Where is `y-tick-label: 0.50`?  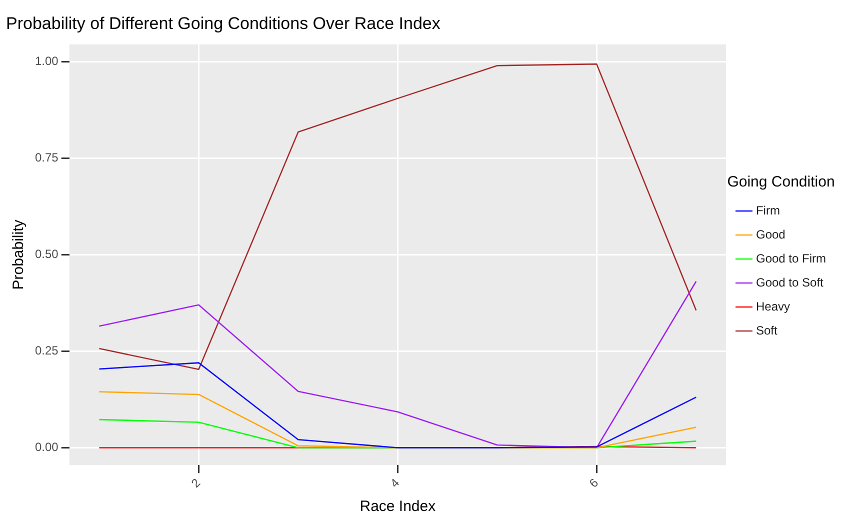
y-tick-label: 0.50 is located at coordinates (46, 254).